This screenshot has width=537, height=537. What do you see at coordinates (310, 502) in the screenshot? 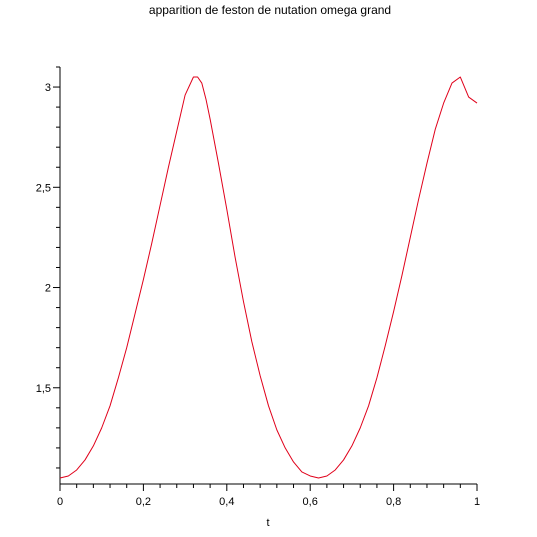
I see `x-tick-label: 0,6` at bounding box center [310, 502].